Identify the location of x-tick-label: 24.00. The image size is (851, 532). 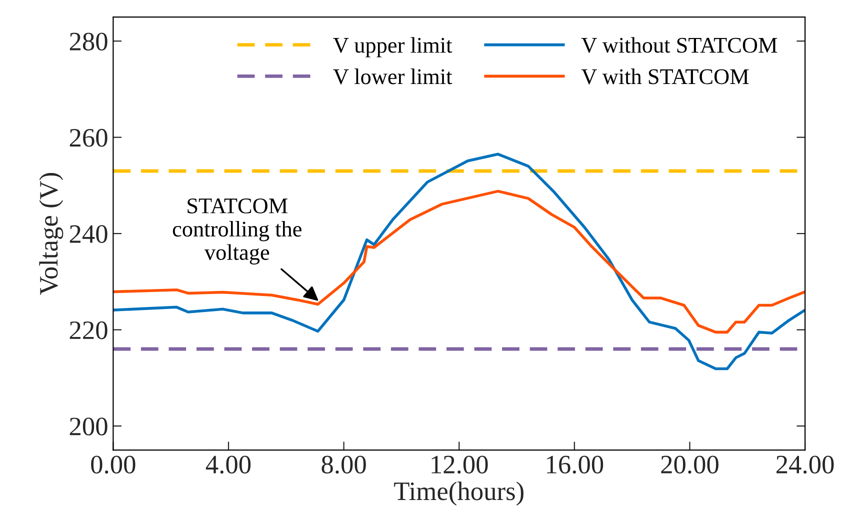
(805, 465).